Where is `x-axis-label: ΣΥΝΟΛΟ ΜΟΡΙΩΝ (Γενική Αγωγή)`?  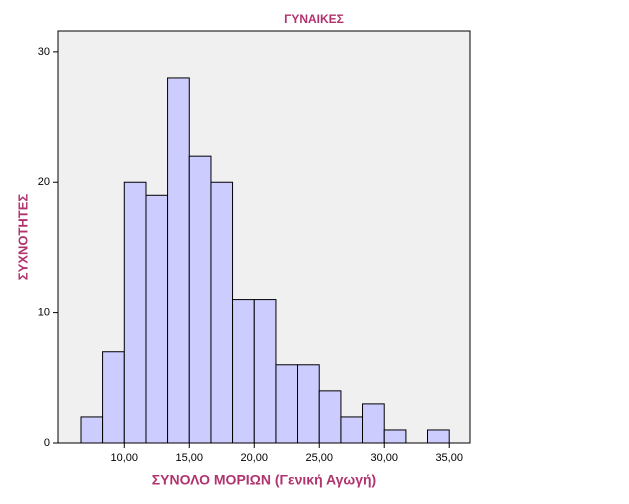
x-axis-label: ΣΥΝΟΛΟ ΜΟΡΙΩΝ (Γενική Αγωγή) is located at coordinates (264, 480).